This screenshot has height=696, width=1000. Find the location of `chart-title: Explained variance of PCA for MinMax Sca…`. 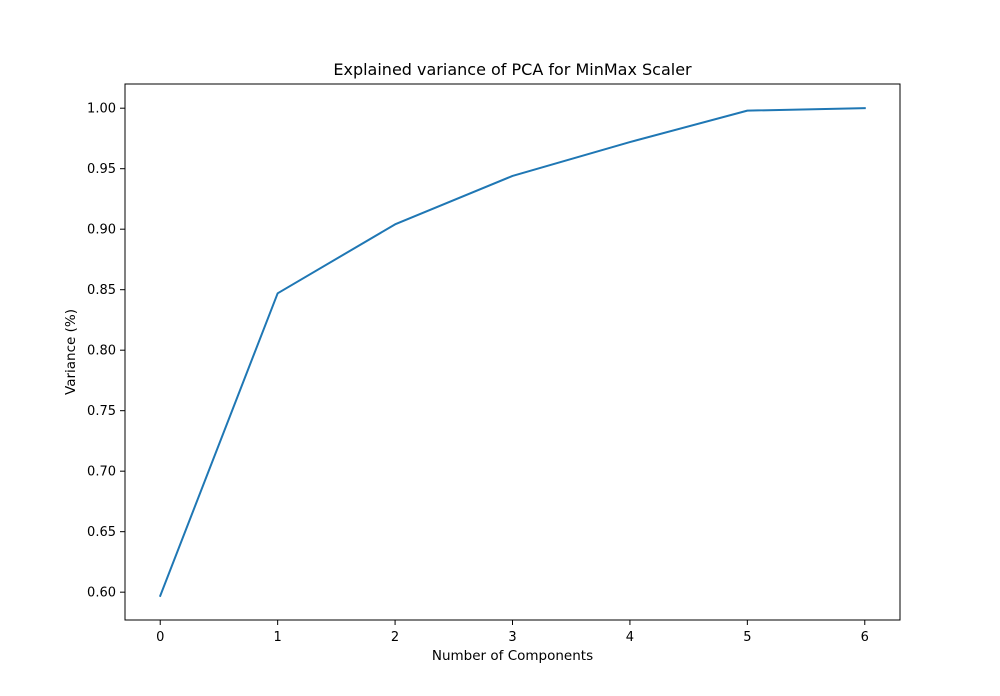

chart-title: Explained variance of PCA for MinMax Sca… is located at coordinates (512, 69).